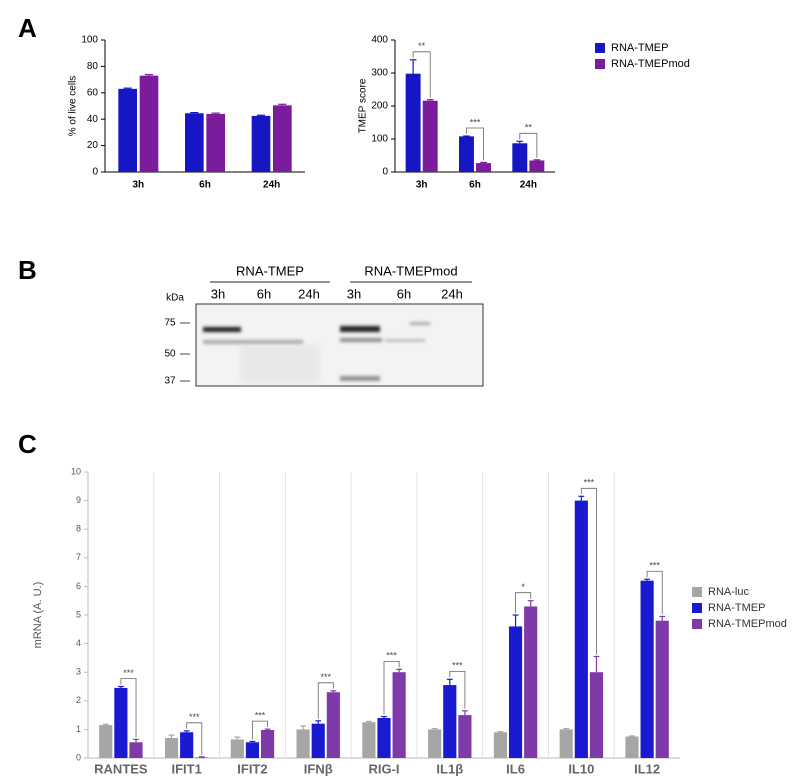 This screenshot has height=776, width=793. What do you see at coordinates (78, 557) in the screenshot?
I see `y-tick-label: 7` at bounding box center [78, 557].